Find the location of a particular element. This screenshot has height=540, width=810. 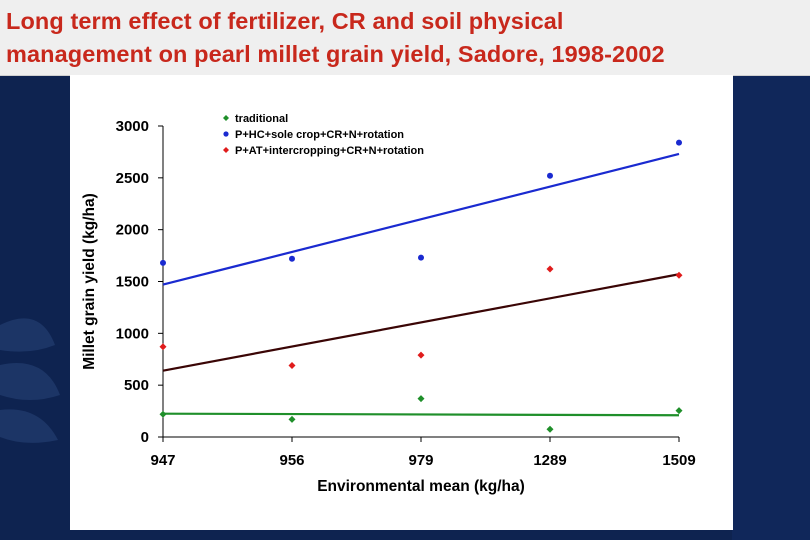

y-tick-label: 1500 is located at coordinates (132, 282).